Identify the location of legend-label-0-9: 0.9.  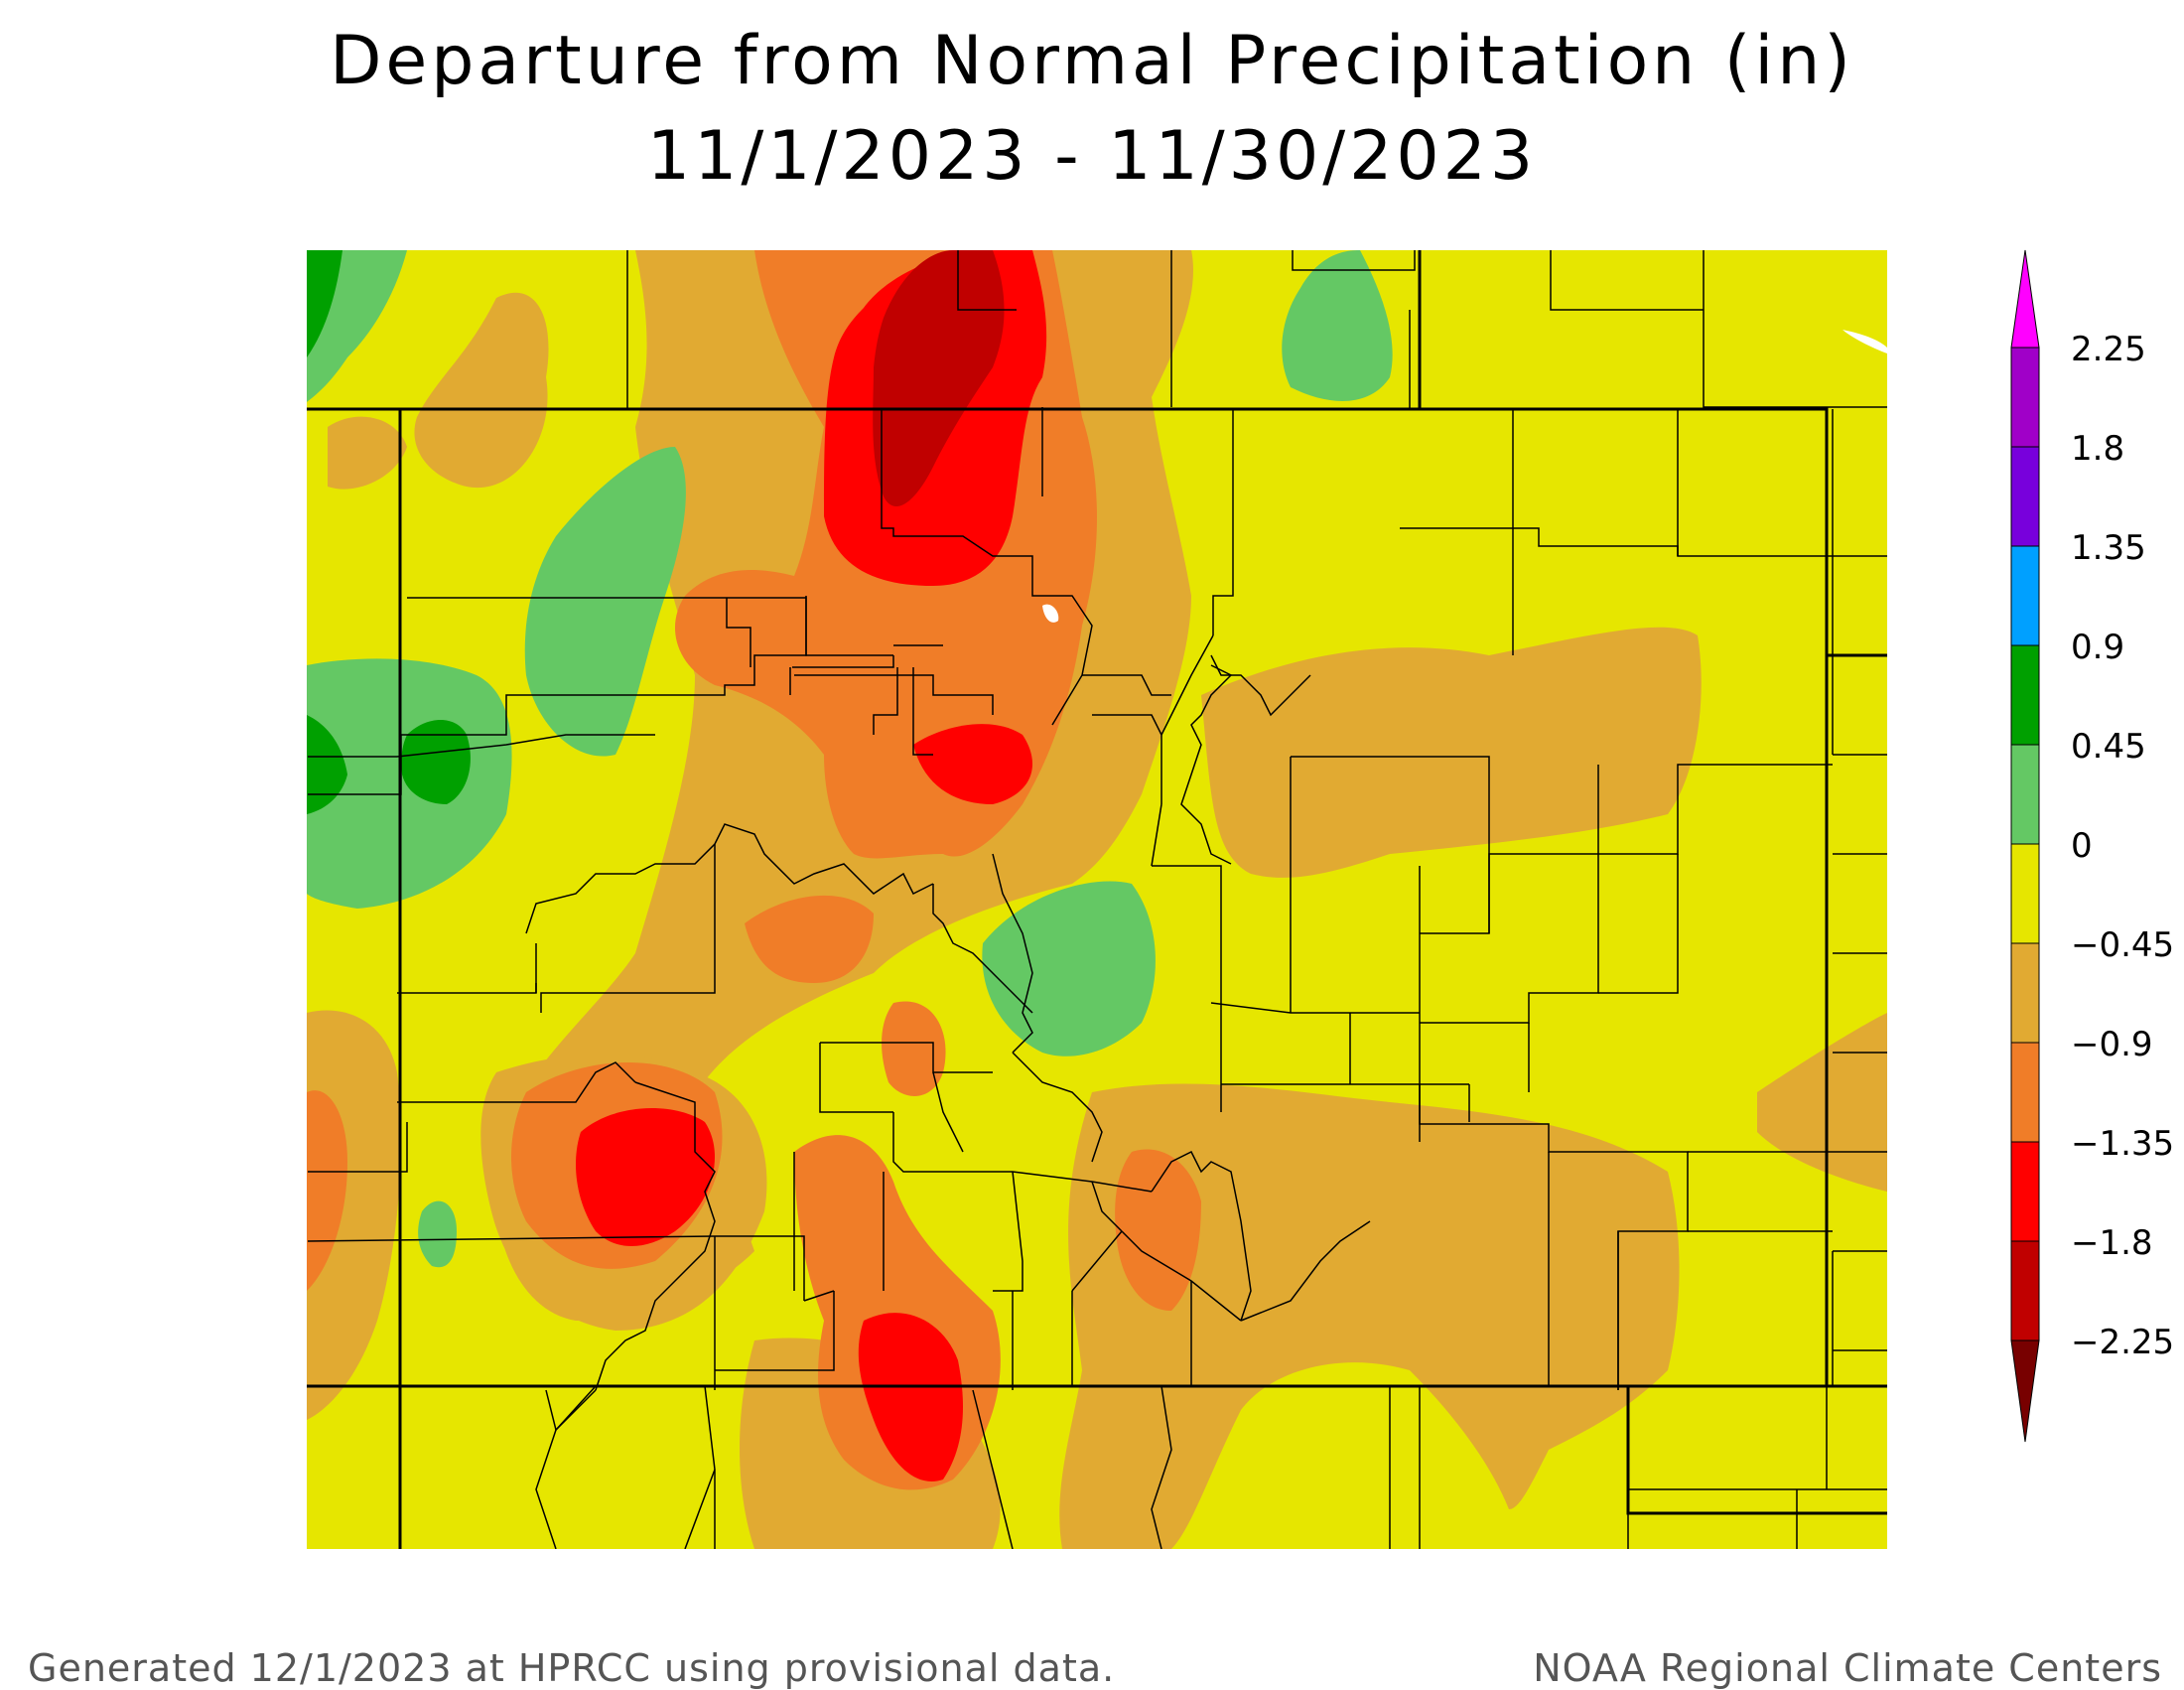
(2098, 648).